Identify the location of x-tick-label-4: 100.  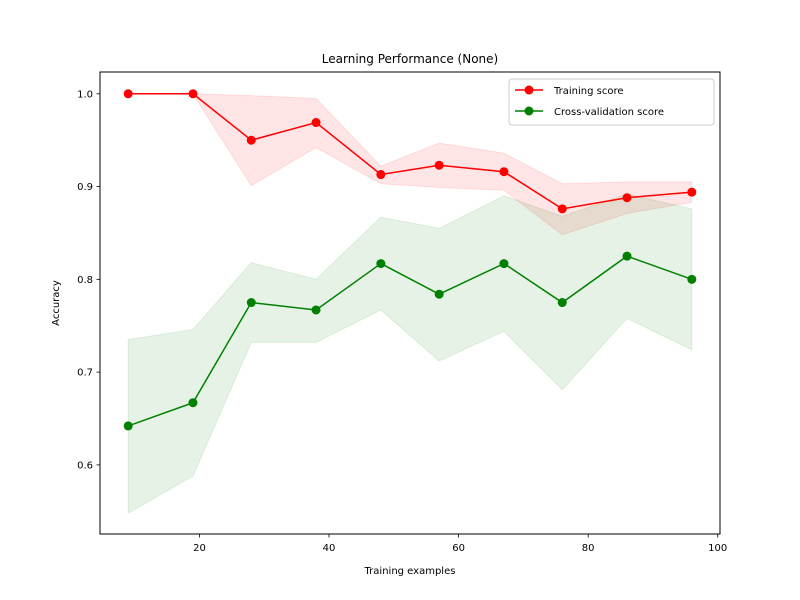
(717, 548).